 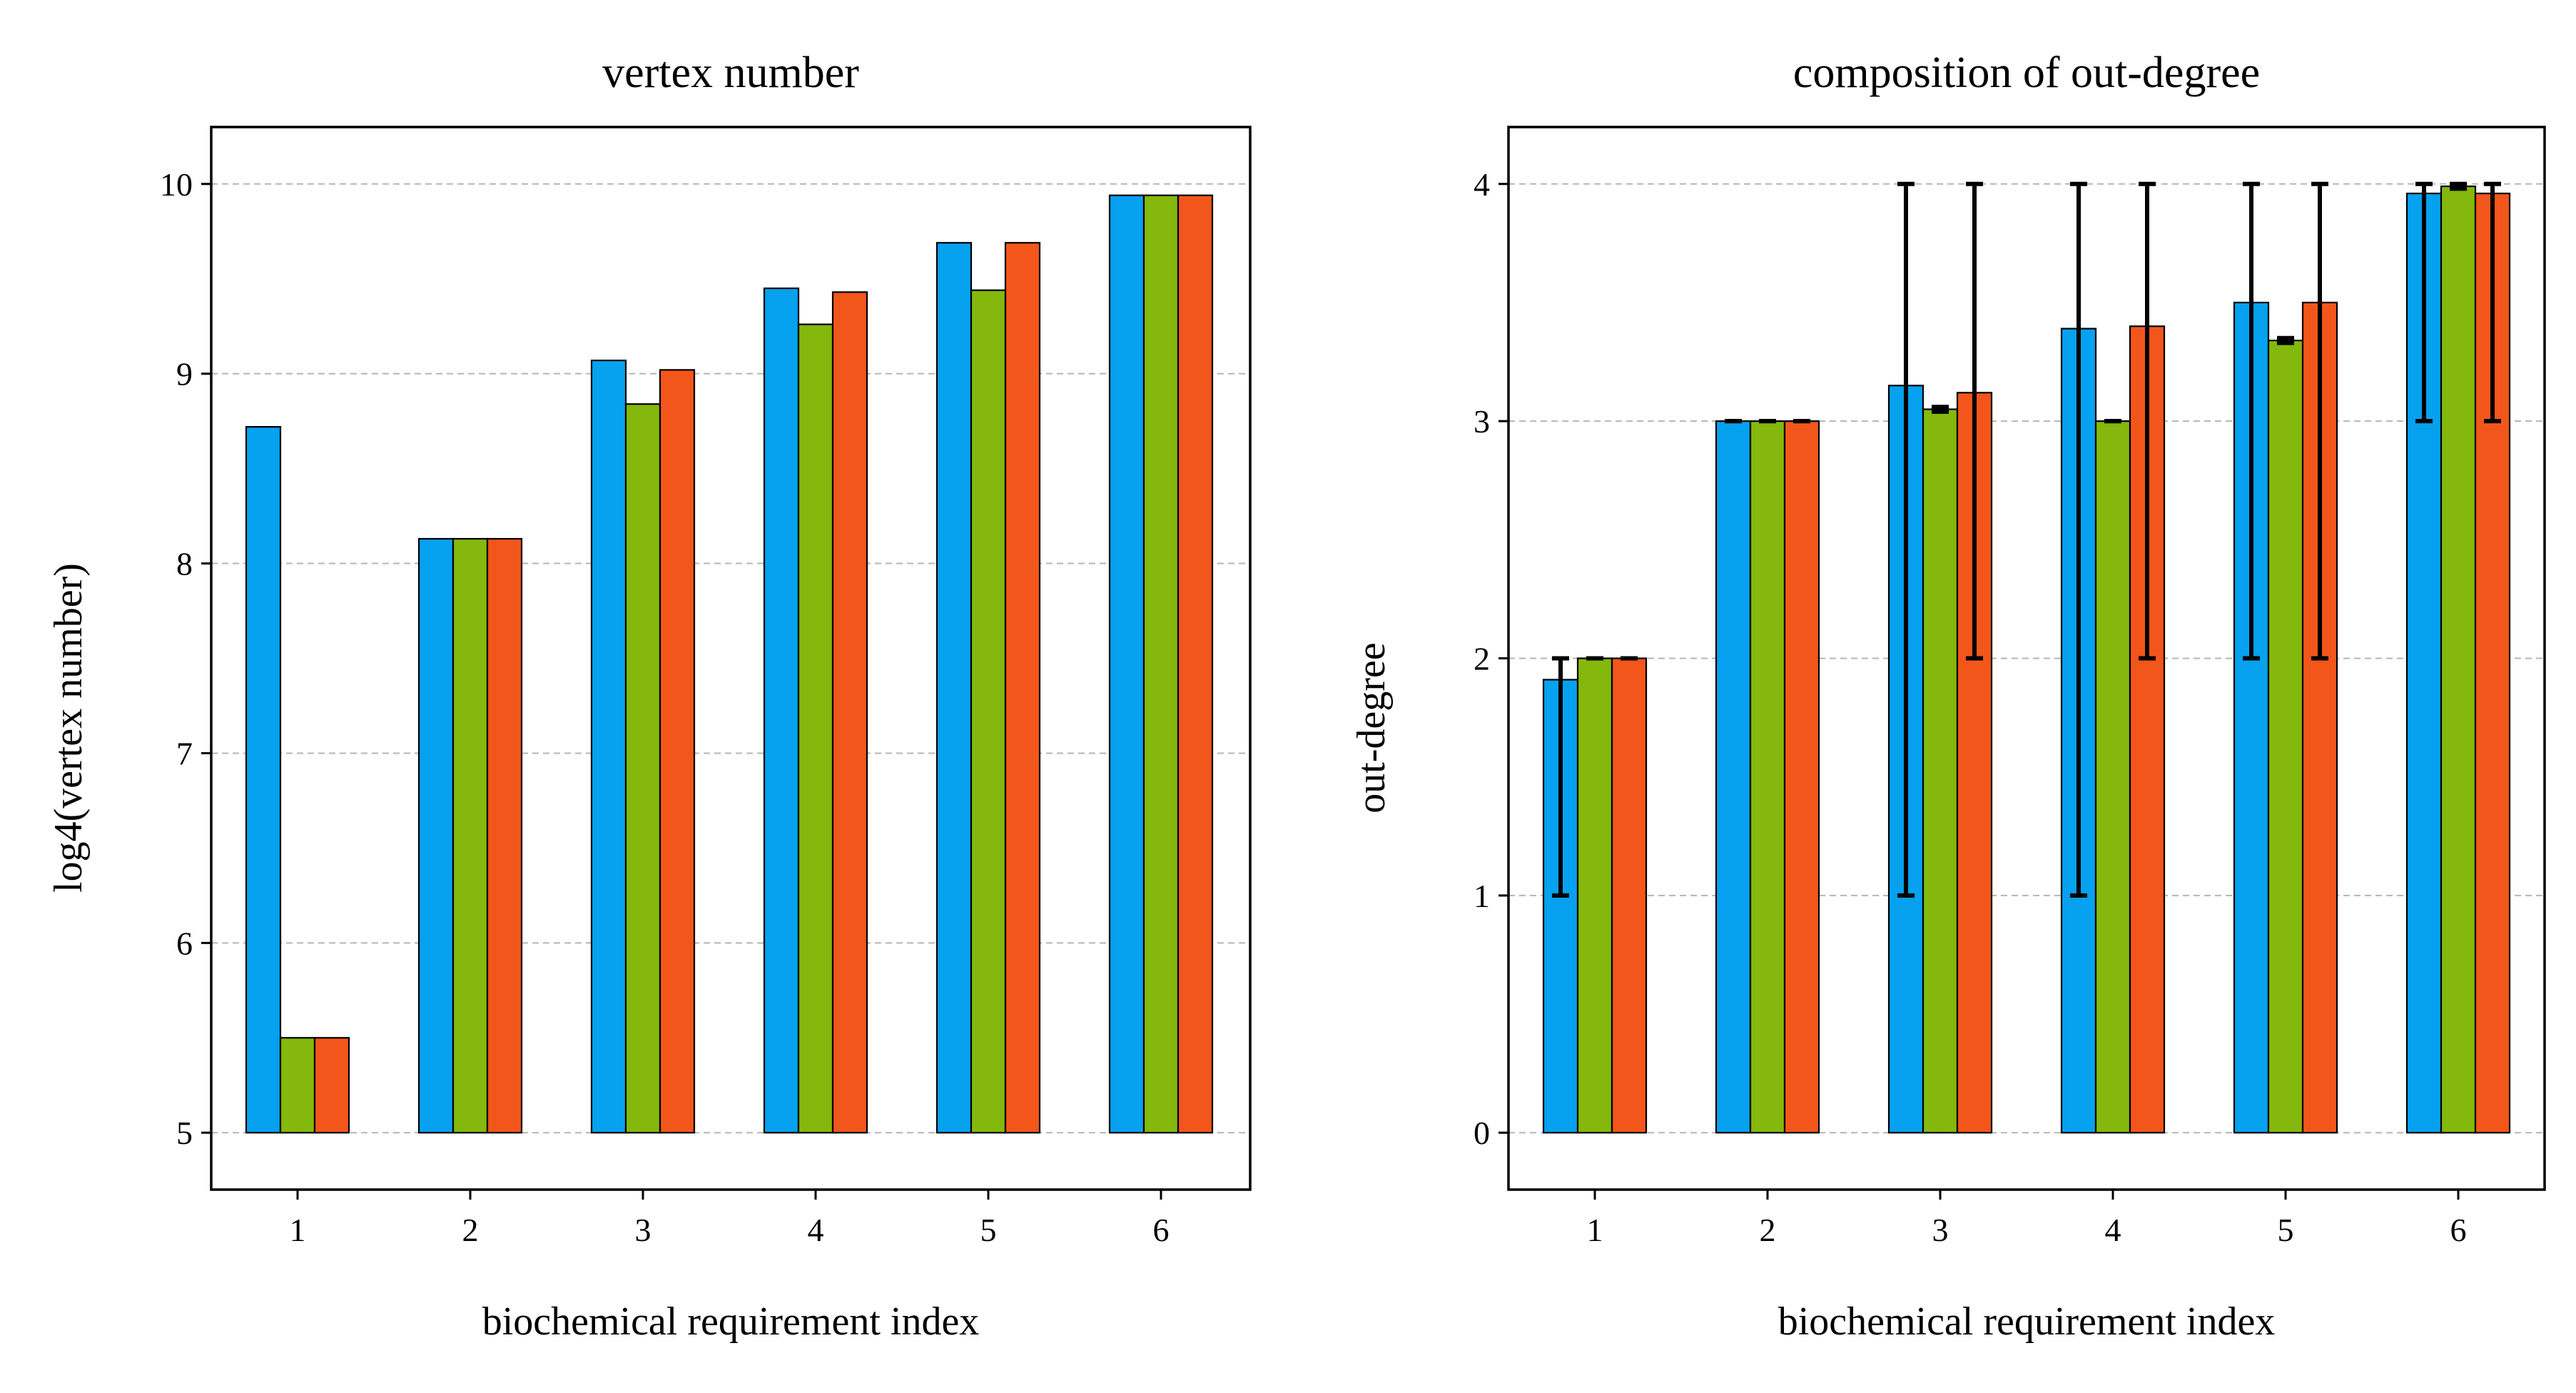 I want to click on y-tick-label: 8, so click(x=185, y=564).